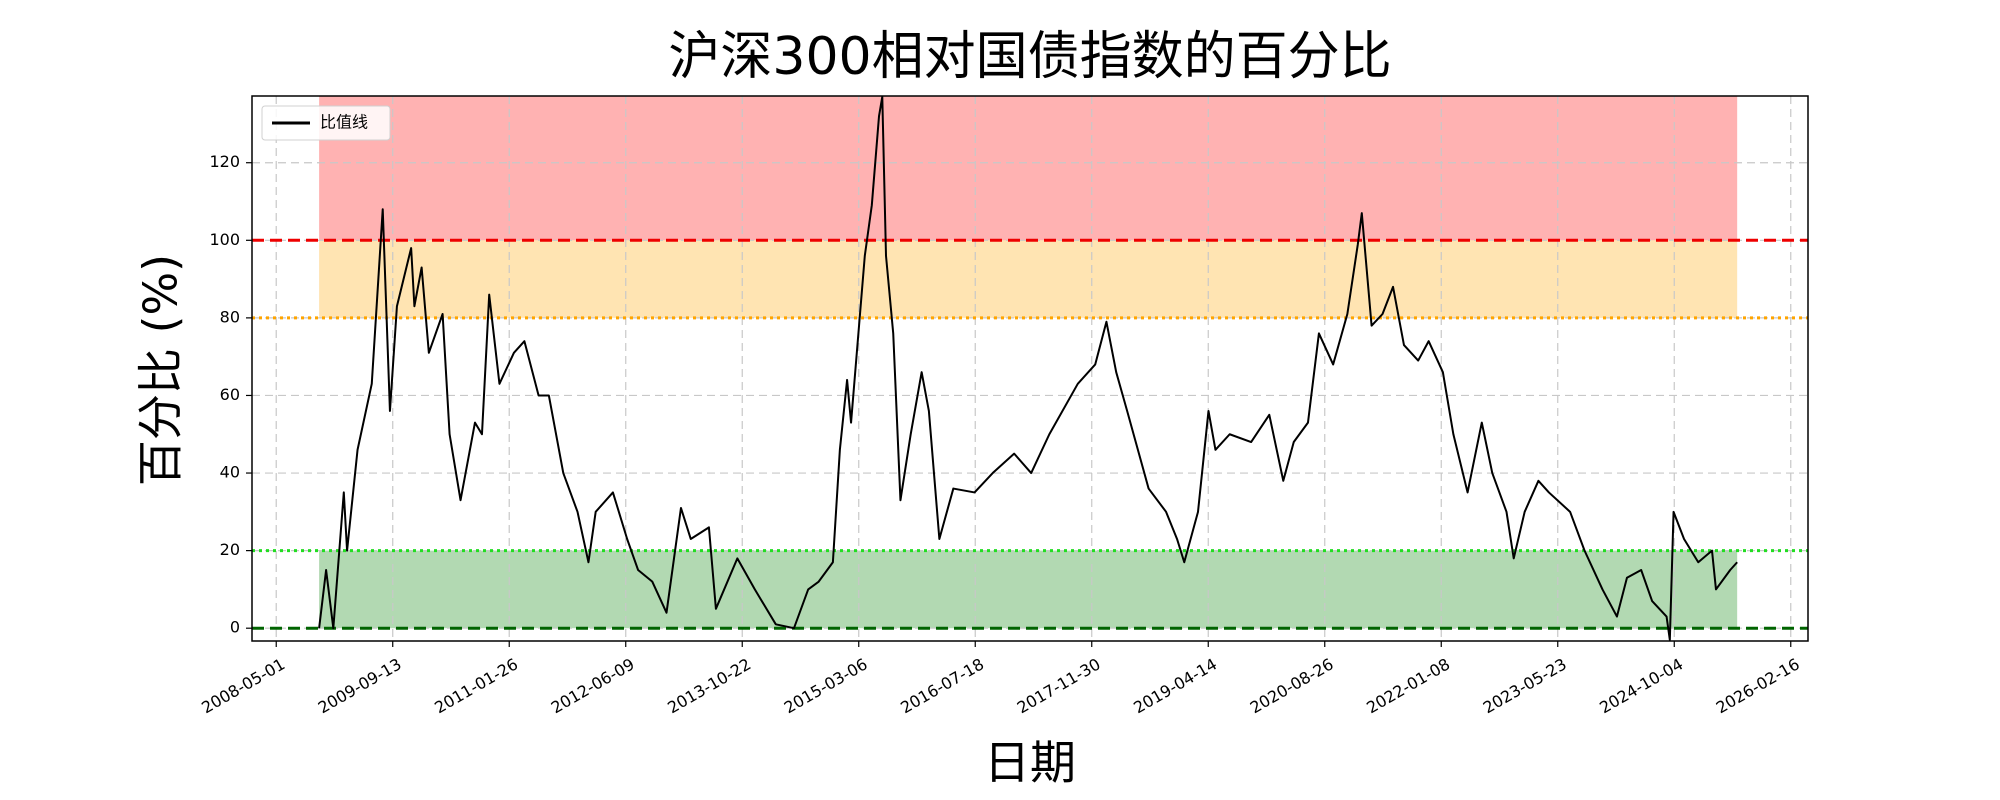  I want to click on x-tick-label: 2015-03-06, so click(826, 685).